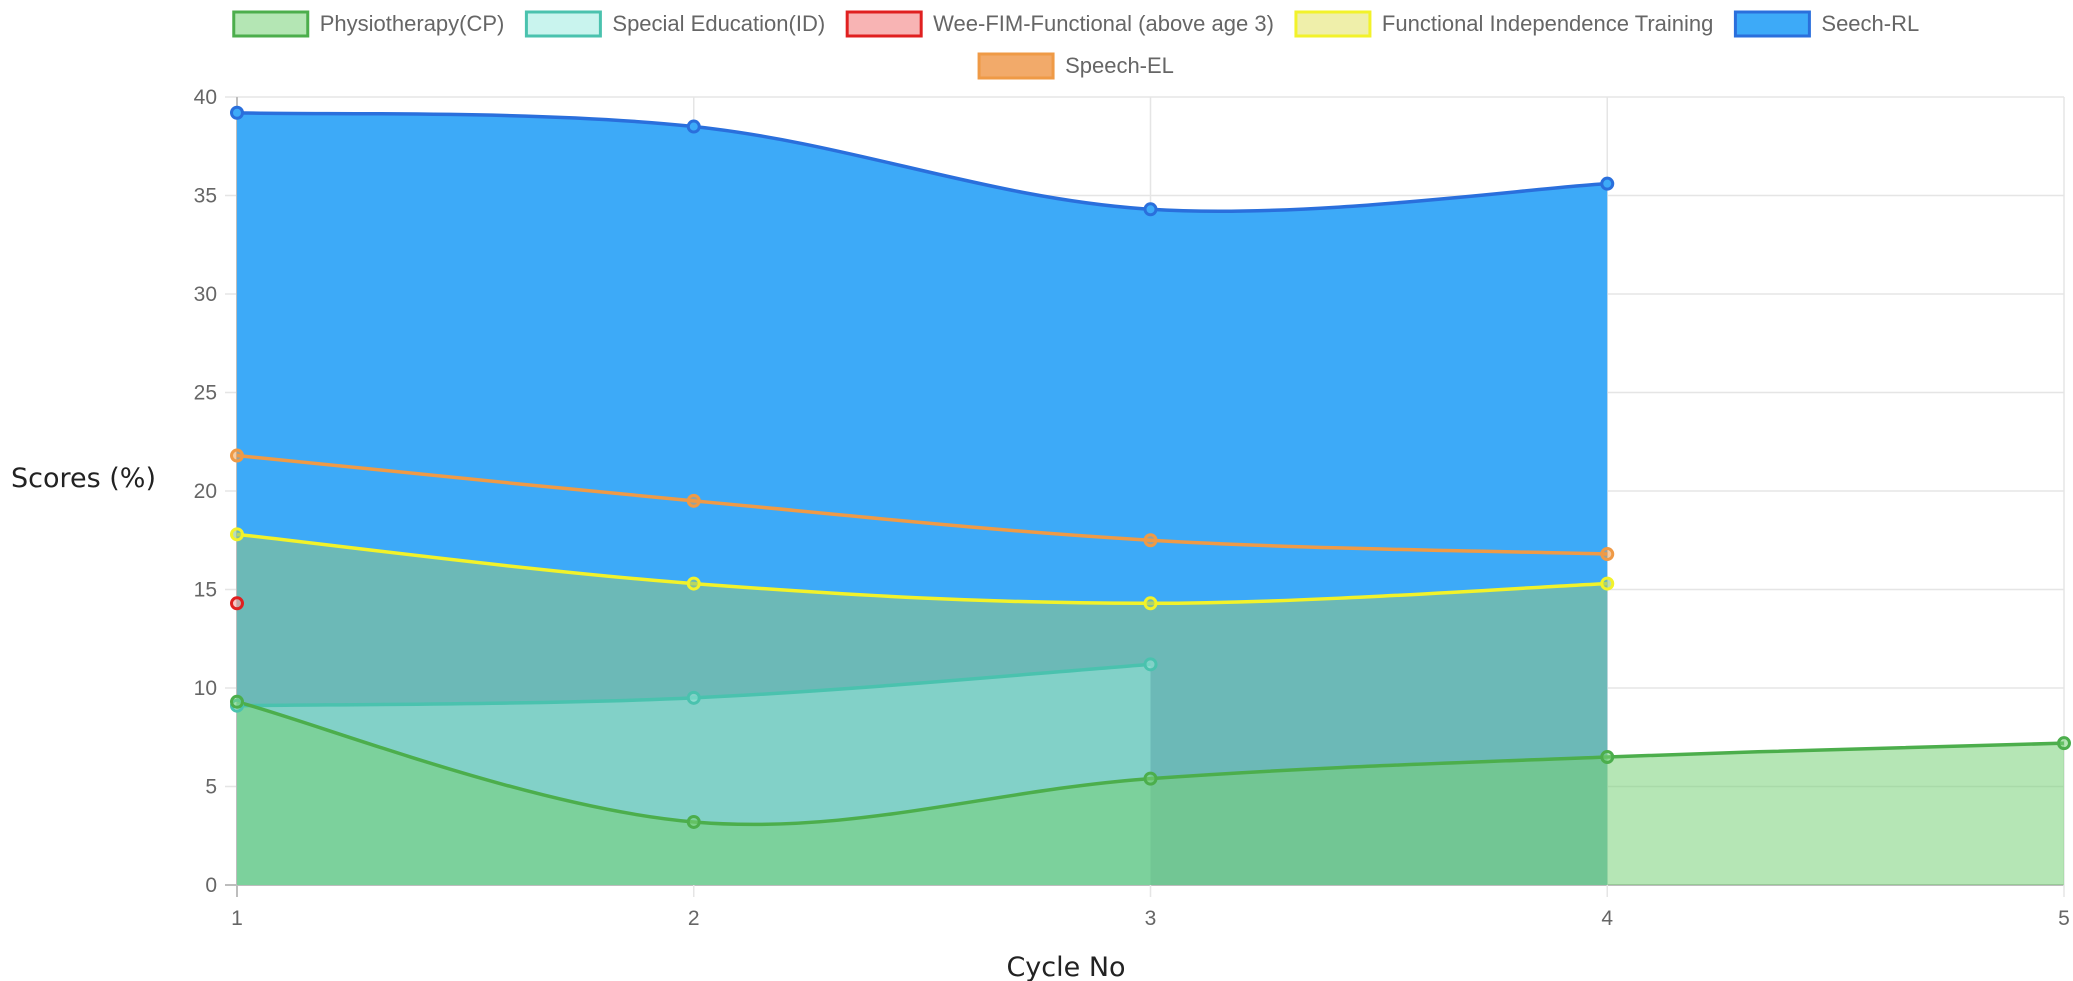 This screenshot has width=2073, height=981. I want to click on line-seech-rl, so click(922, 162).